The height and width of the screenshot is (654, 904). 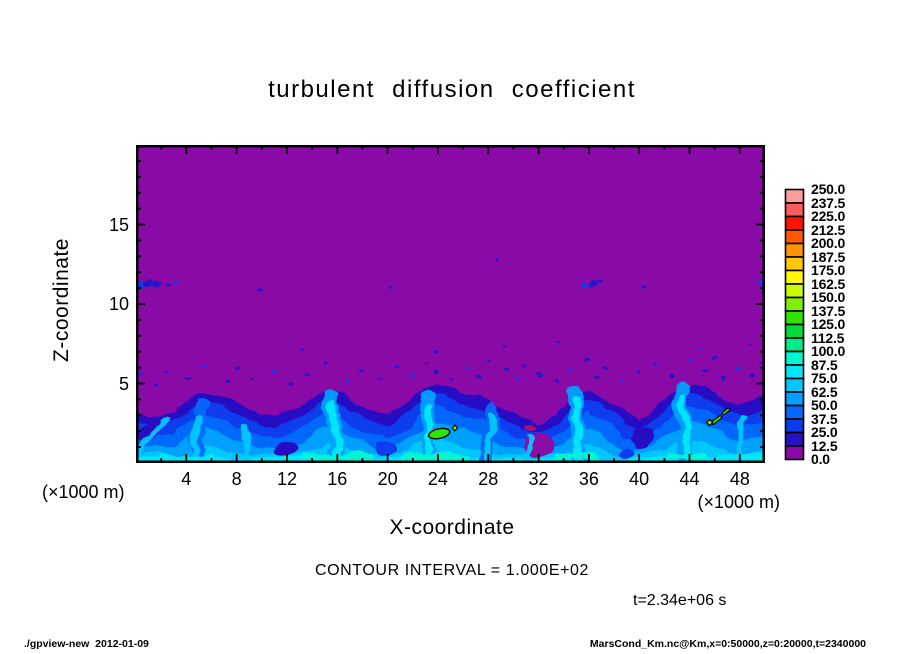 I want to click on colorbar-tick-label: 87.5, so click(x=824, y=364).